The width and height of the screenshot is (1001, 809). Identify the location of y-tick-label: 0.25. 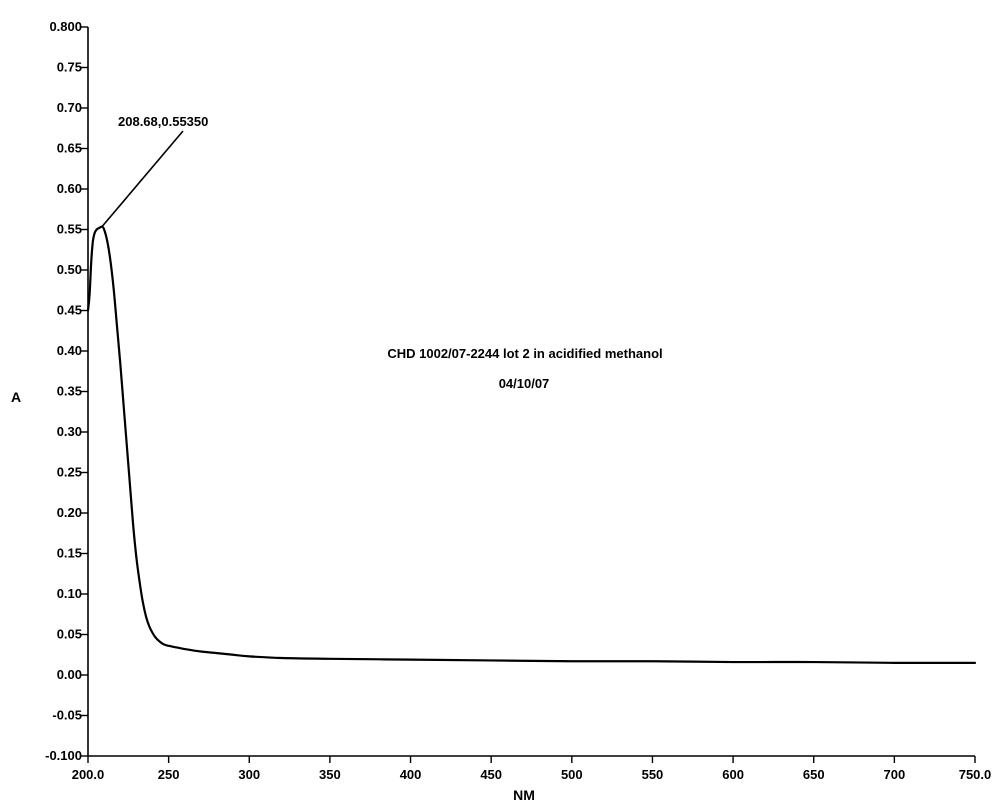
(69, 472).